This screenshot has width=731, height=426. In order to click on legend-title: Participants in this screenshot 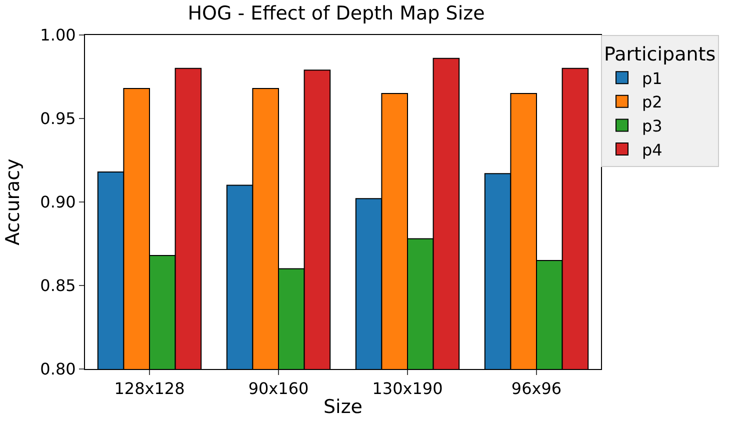, I will do `click(660, 55)`.